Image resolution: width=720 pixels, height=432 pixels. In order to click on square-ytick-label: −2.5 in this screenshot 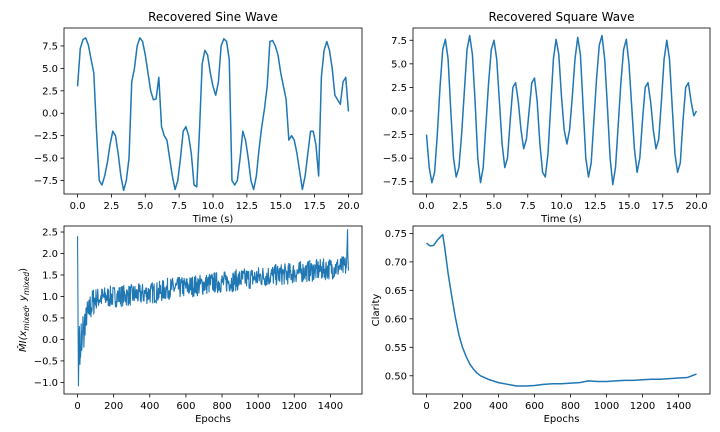, I will do `click(395, 135)`.